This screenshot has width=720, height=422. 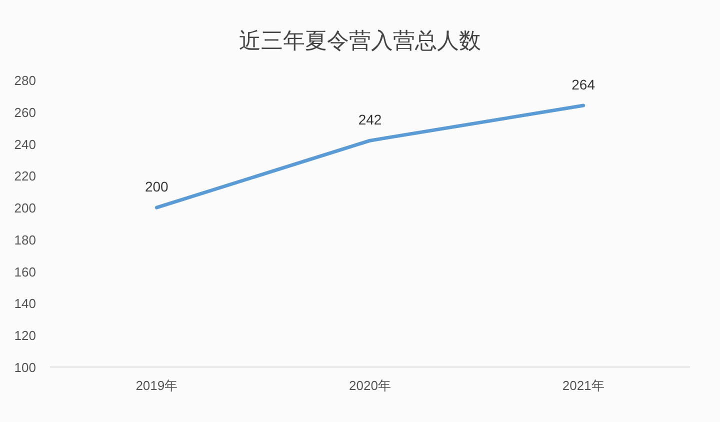 I want to click on data-label: 200, so click(x=156, y=186).